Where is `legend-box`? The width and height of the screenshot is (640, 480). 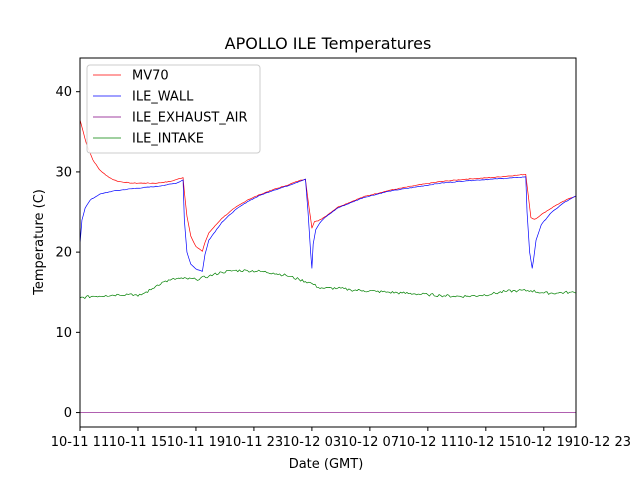
legend-box is located at coordinates (173, 109).